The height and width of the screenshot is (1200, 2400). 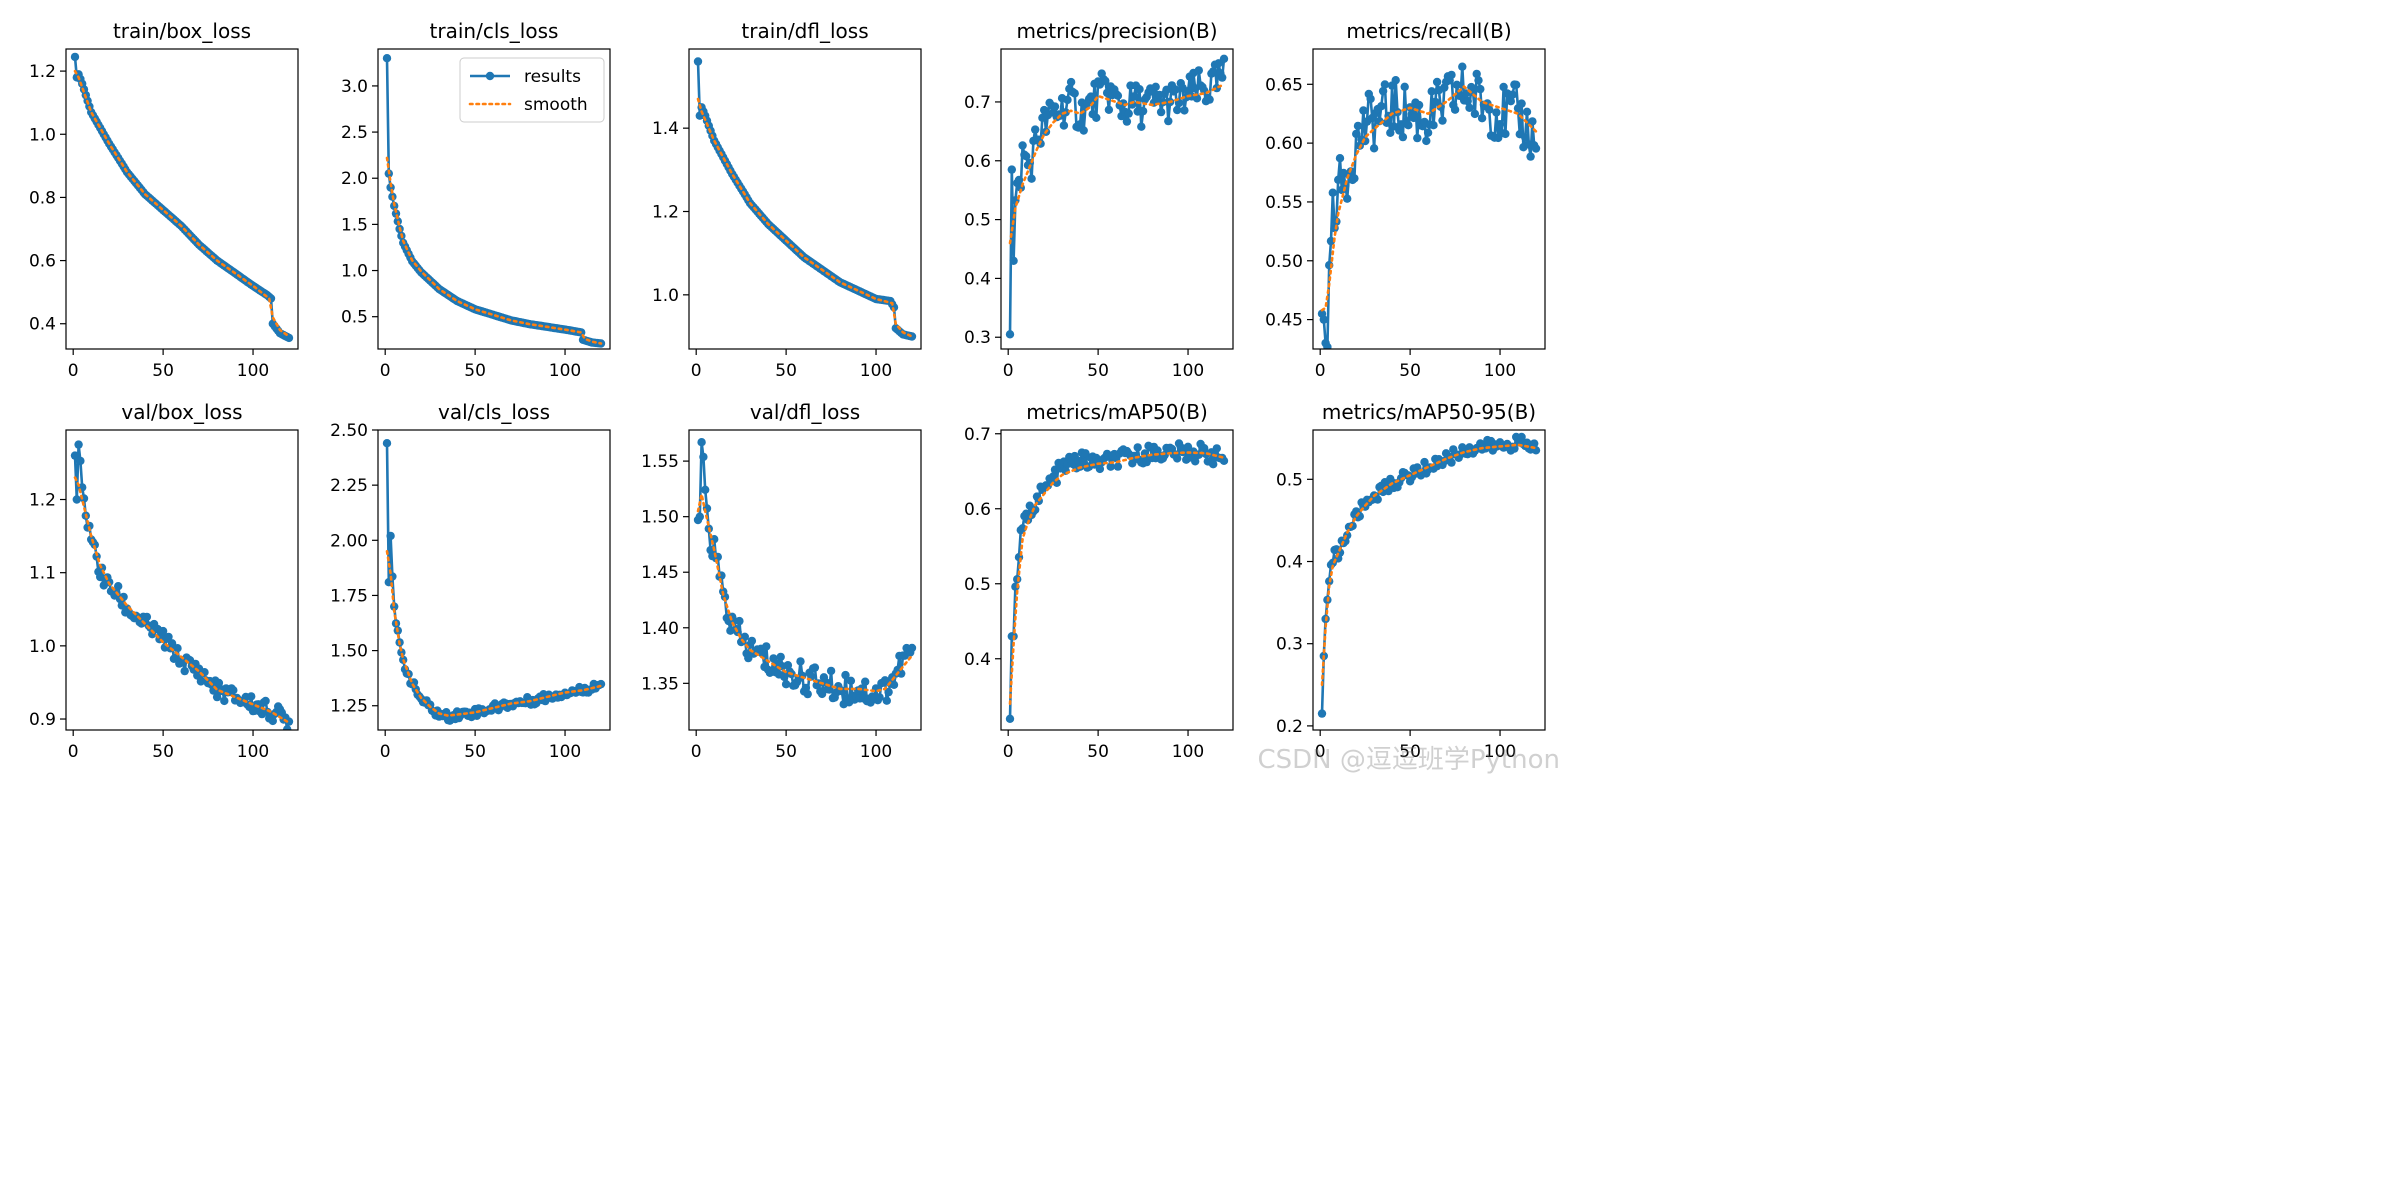 What do you see at coordinates (1289, 727) in the screenshot?
I see `y-tick-label: 0.2` at bounding box center [1289, 727].